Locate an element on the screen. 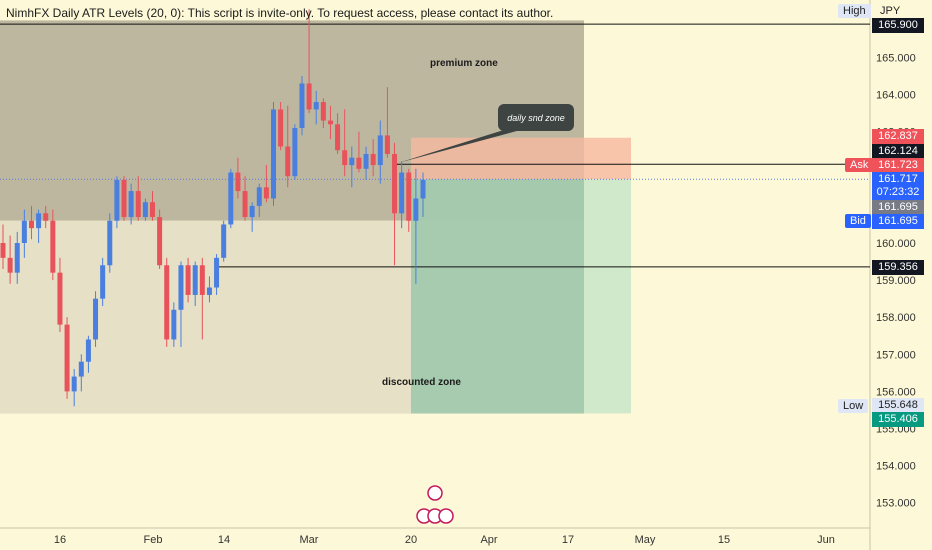 The image size is (932, 550). level-price-label: 159.356 is located at coordinates (898, 267).